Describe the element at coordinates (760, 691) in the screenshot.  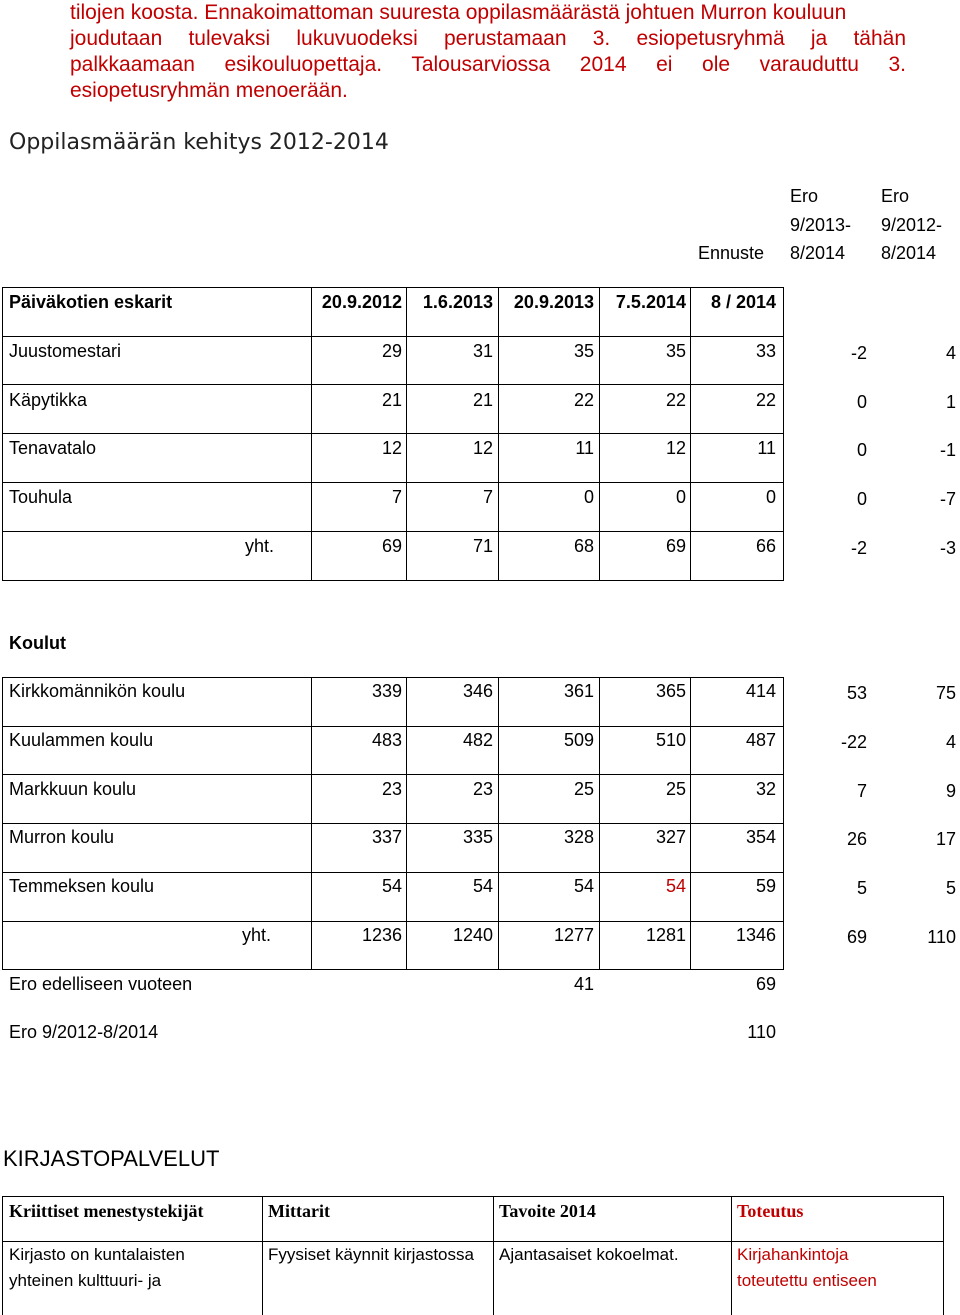
I see `table-cell: 414` at that location.